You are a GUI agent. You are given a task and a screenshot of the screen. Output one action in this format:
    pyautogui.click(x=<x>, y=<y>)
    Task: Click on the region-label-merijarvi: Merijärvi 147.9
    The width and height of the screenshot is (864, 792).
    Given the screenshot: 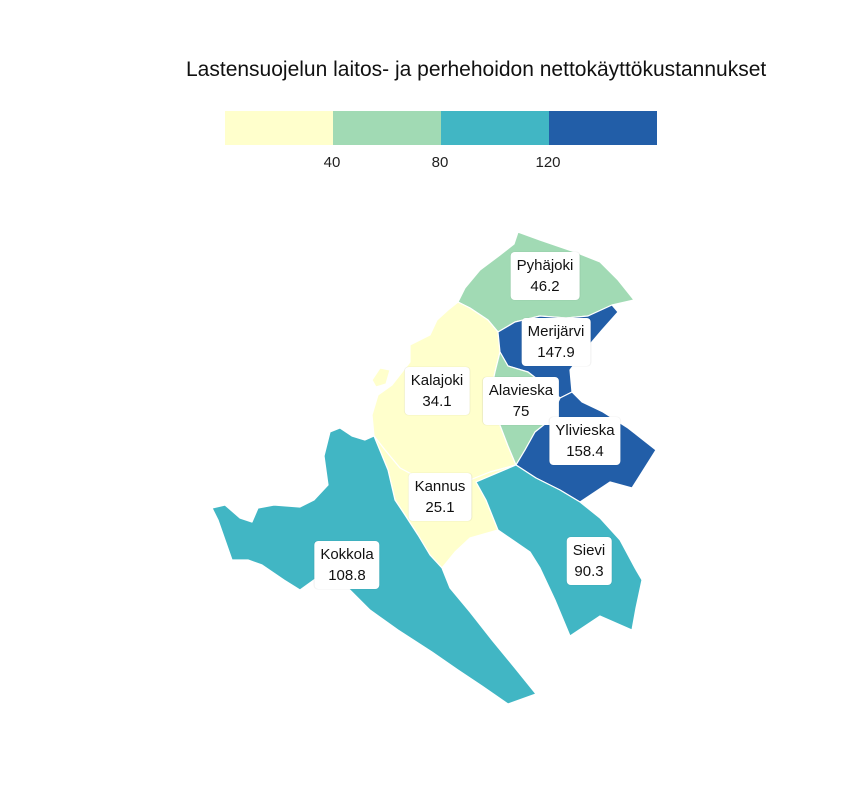 What is the action you would take?
    pyautogui.click(x=556, y=342)
    